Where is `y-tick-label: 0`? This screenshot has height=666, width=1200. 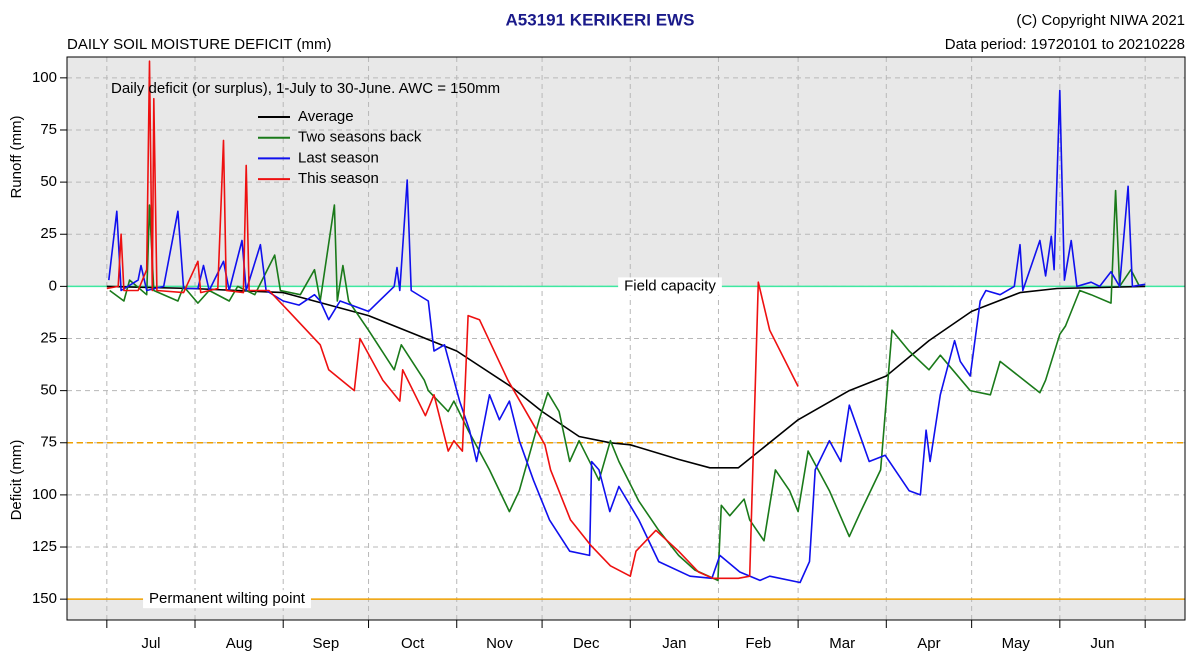
y-tick-label: 0 is located at coordinates (53, 285).